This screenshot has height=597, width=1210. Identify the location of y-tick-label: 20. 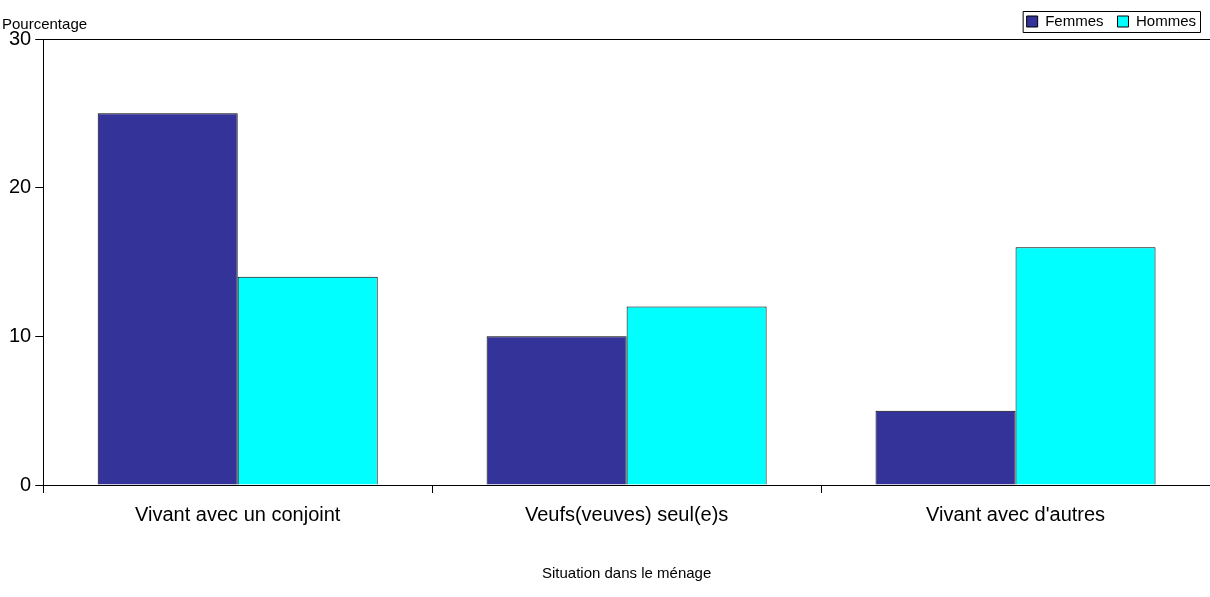
(20, 186).